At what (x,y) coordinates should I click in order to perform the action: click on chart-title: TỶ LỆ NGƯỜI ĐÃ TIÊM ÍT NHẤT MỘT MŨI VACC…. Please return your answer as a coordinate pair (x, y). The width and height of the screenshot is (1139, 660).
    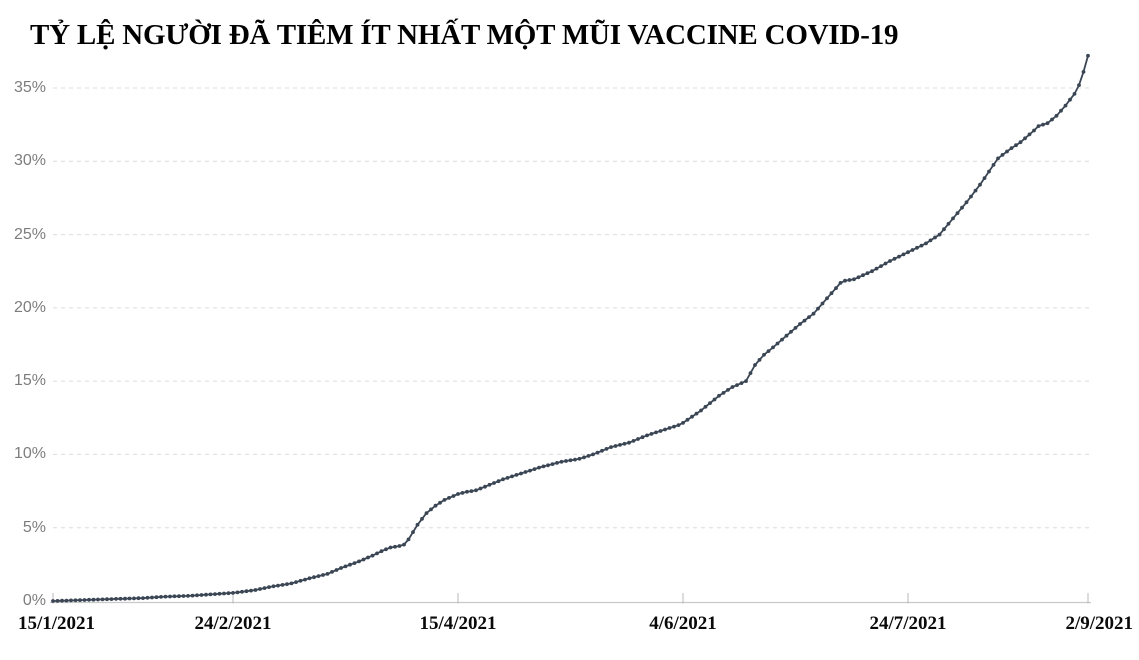
    Looking at the image, I should click on (464, 35).